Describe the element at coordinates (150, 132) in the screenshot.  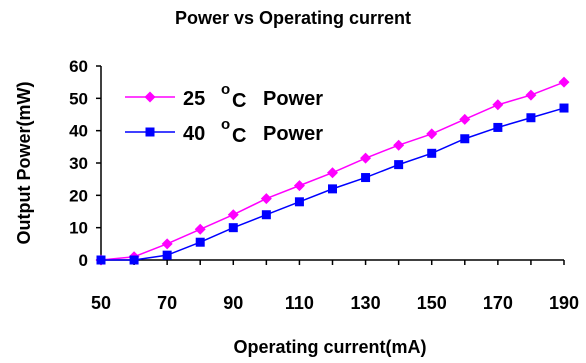
I see `legend-item-40c-swatch-marker` at that location.